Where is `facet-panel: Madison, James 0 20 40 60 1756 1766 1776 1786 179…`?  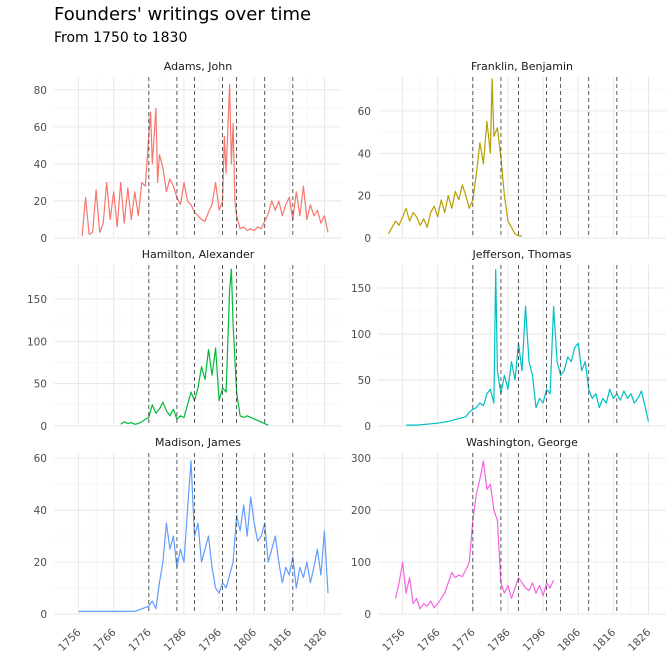 facet-panel: Madison, James 0 20 40 60 1756 1766 1776 1786 179… is located at coordinates (188, 545).